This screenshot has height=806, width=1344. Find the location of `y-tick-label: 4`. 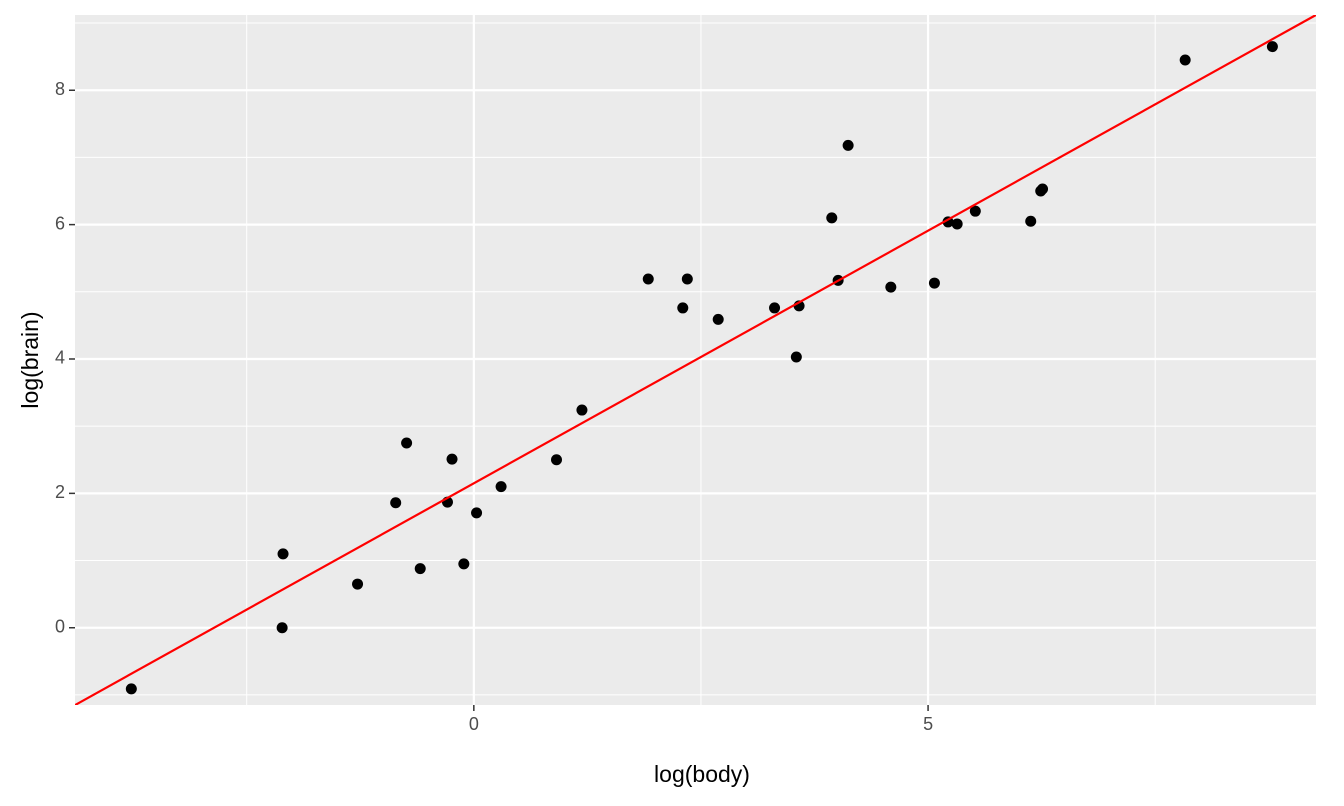

y-tick-label: 4 is located at coordinates (60, 358).